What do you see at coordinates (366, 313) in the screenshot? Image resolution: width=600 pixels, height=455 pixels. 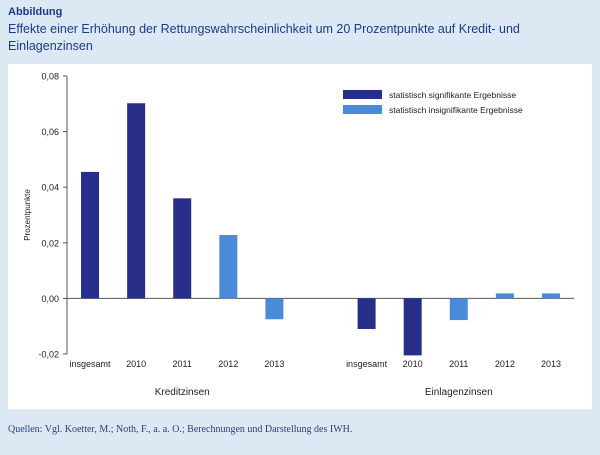 I see `bar-einlagenzinsen-insgesamt` at bounding box center [366, 313].